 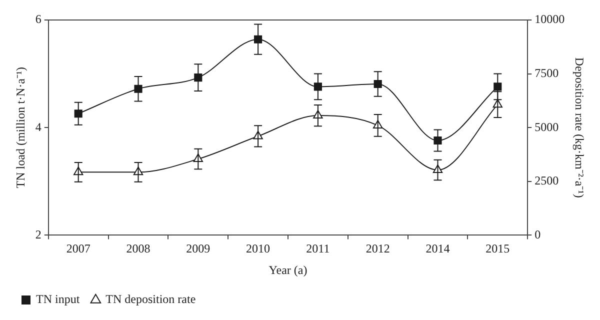 What do you see at coordinates (579, 127) in the screenshot?
I see `y2-axis-title: Deposition rate (kg·km⁻²·a⁻¹)` at bounding box center [579, 127].